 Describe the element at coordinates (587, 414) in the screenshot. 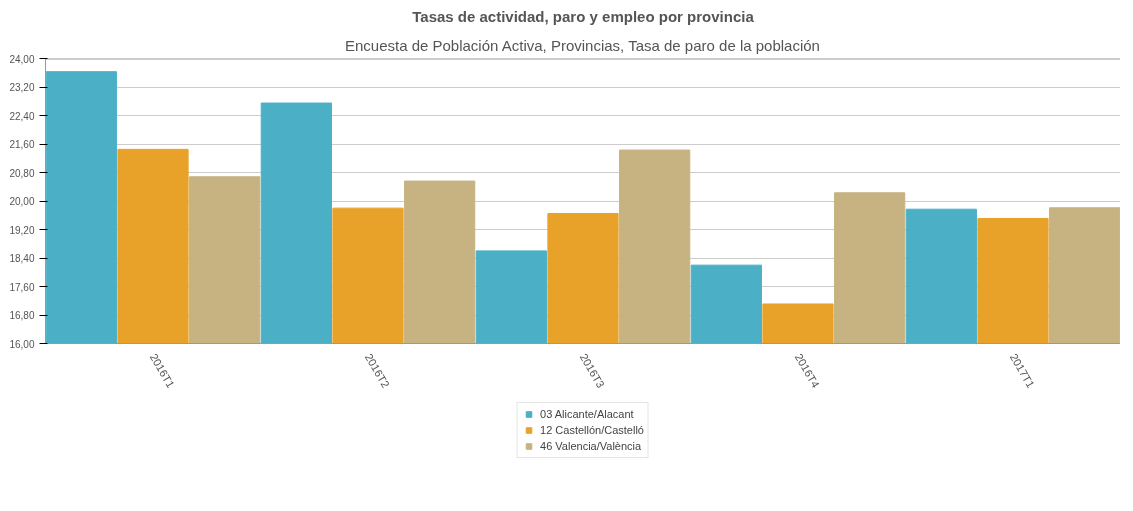

I see `legend-label: 03 Alicante/Alacant` at that location.